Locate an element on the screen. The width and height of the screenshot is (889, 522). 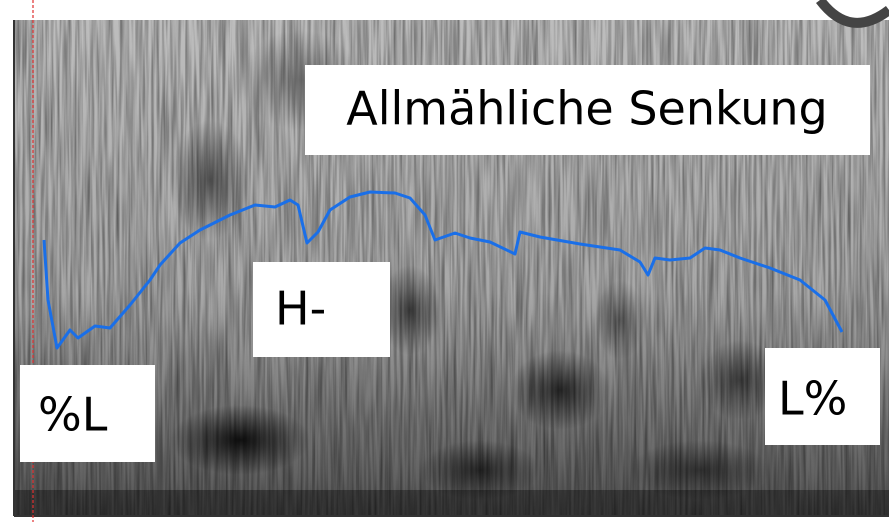
start-text: %L is located at coordinates (73, 415).